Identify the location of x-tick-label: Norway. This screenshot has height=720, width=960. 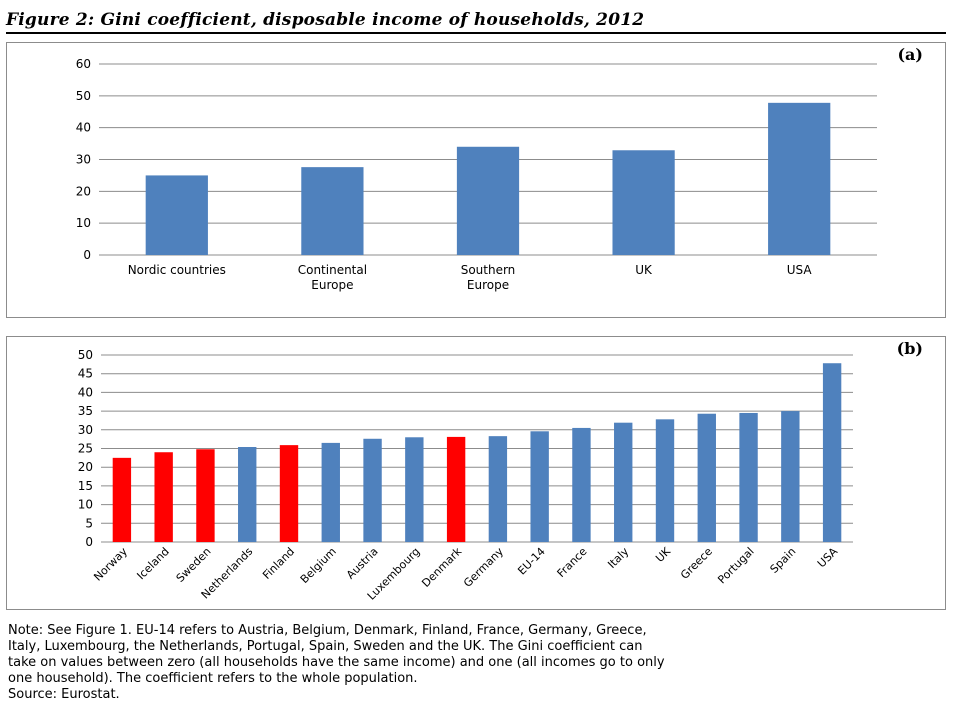
(110, 564).